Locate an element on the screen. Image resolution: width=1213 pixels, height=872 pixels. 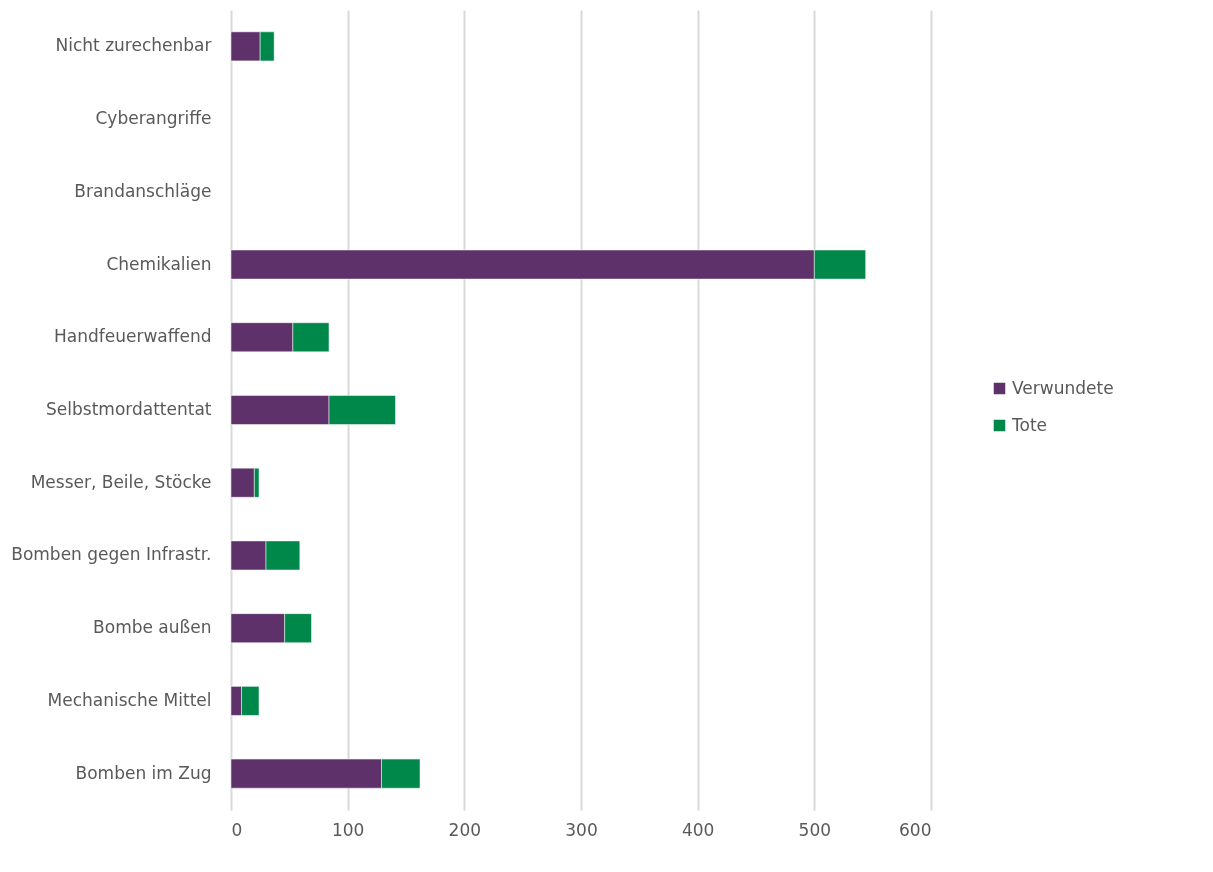
y-tick-label: Bombe außen is located at coordinates (152, 627).